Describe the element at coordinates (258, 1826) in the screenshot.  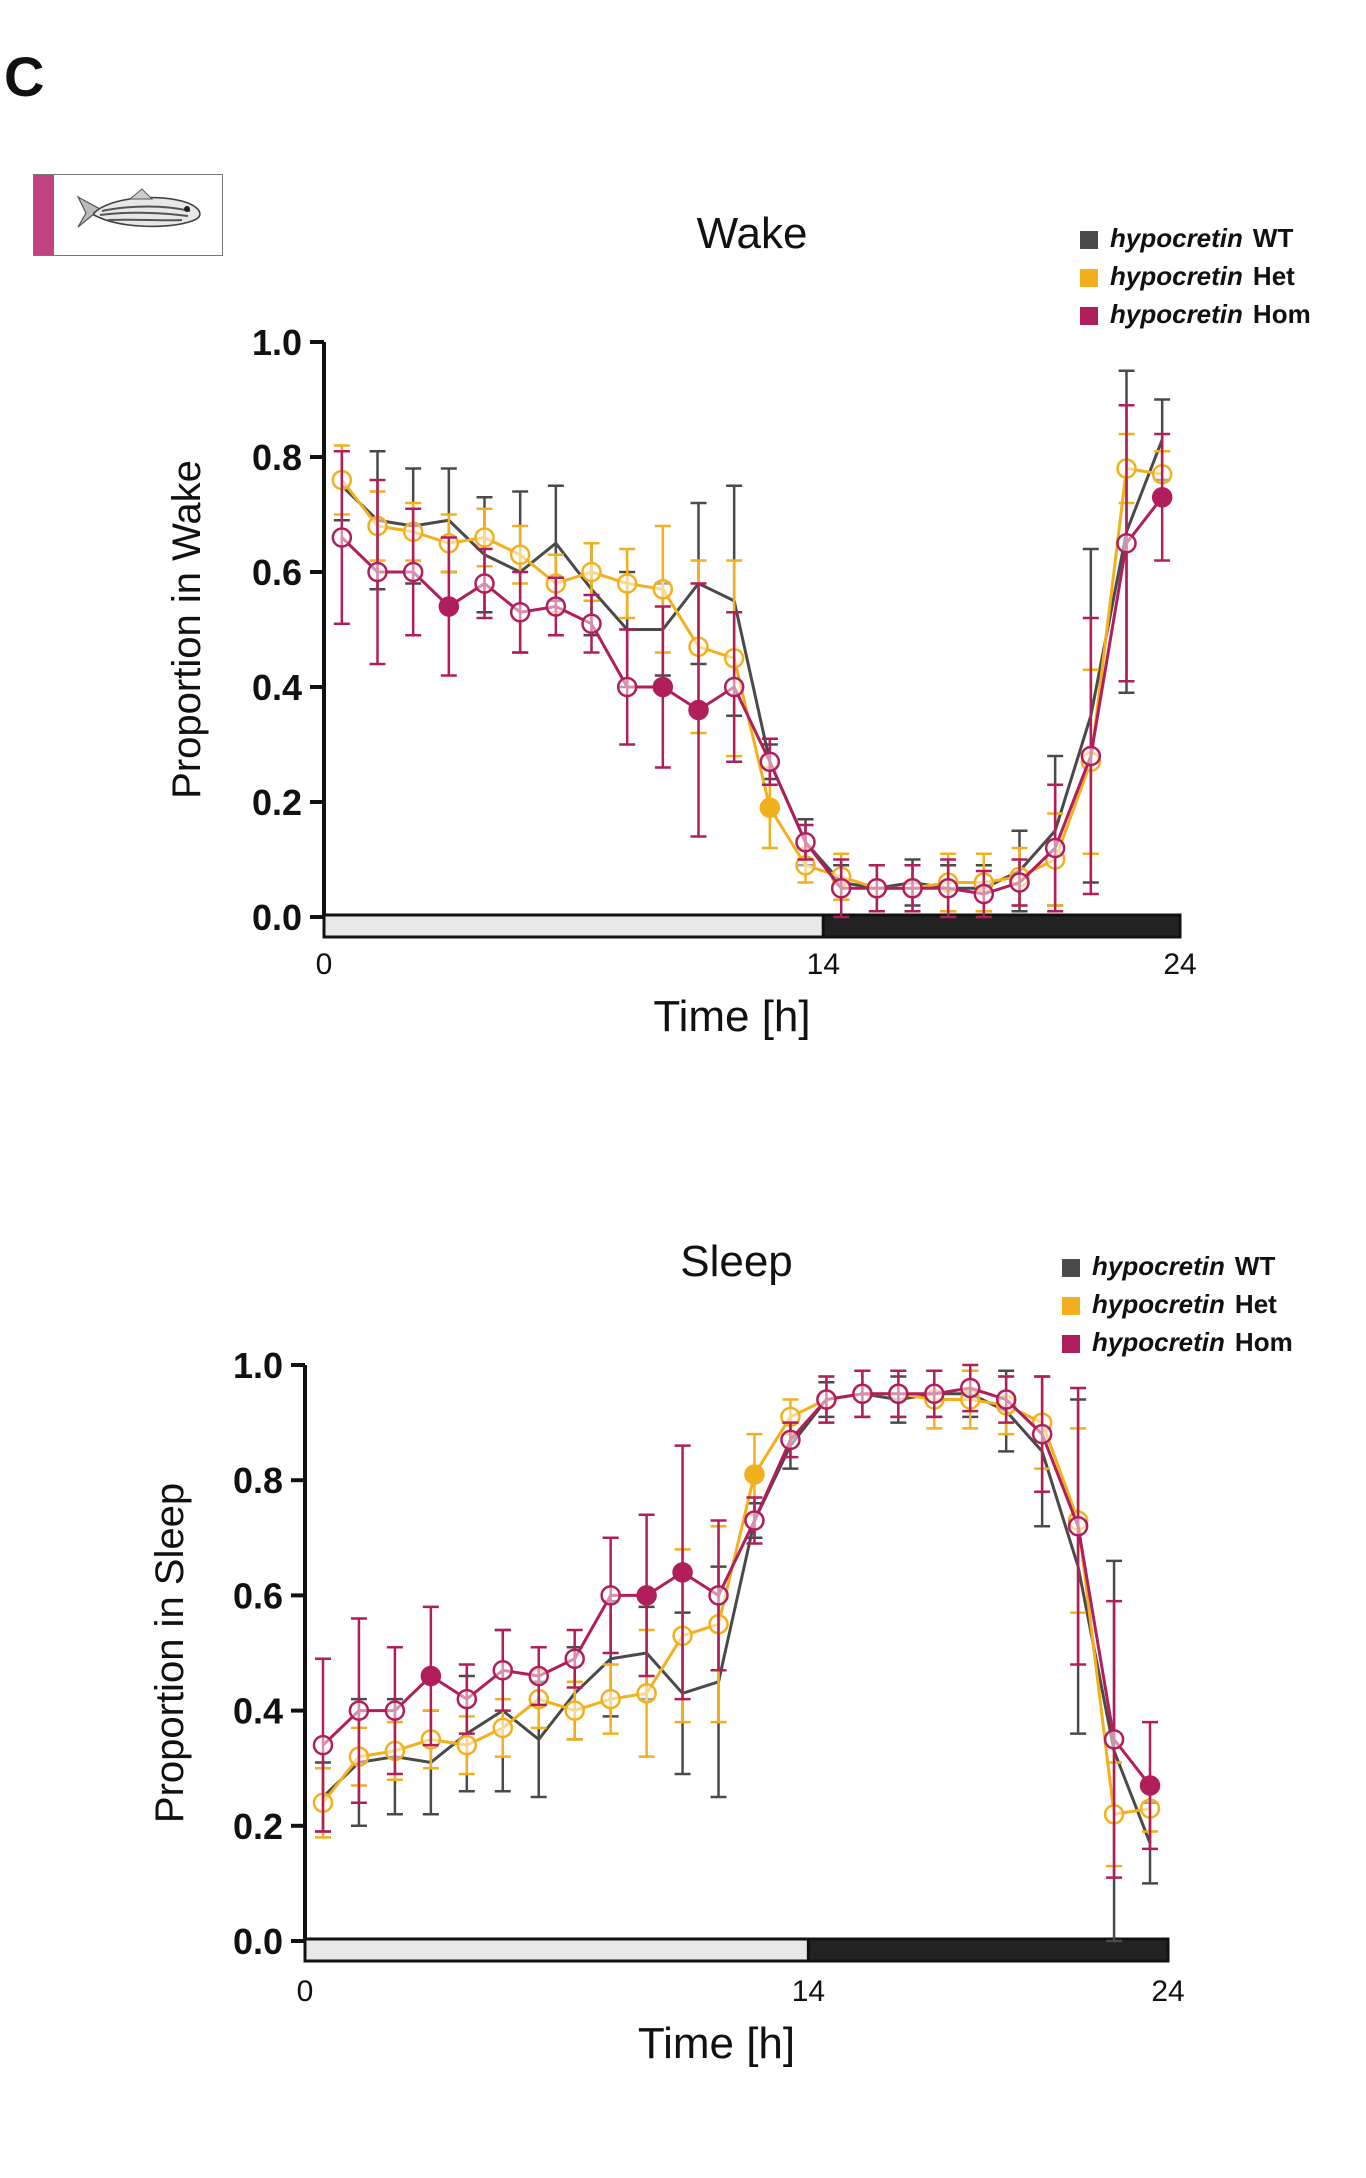
I see `y-tick-label: 0.2` at that location.